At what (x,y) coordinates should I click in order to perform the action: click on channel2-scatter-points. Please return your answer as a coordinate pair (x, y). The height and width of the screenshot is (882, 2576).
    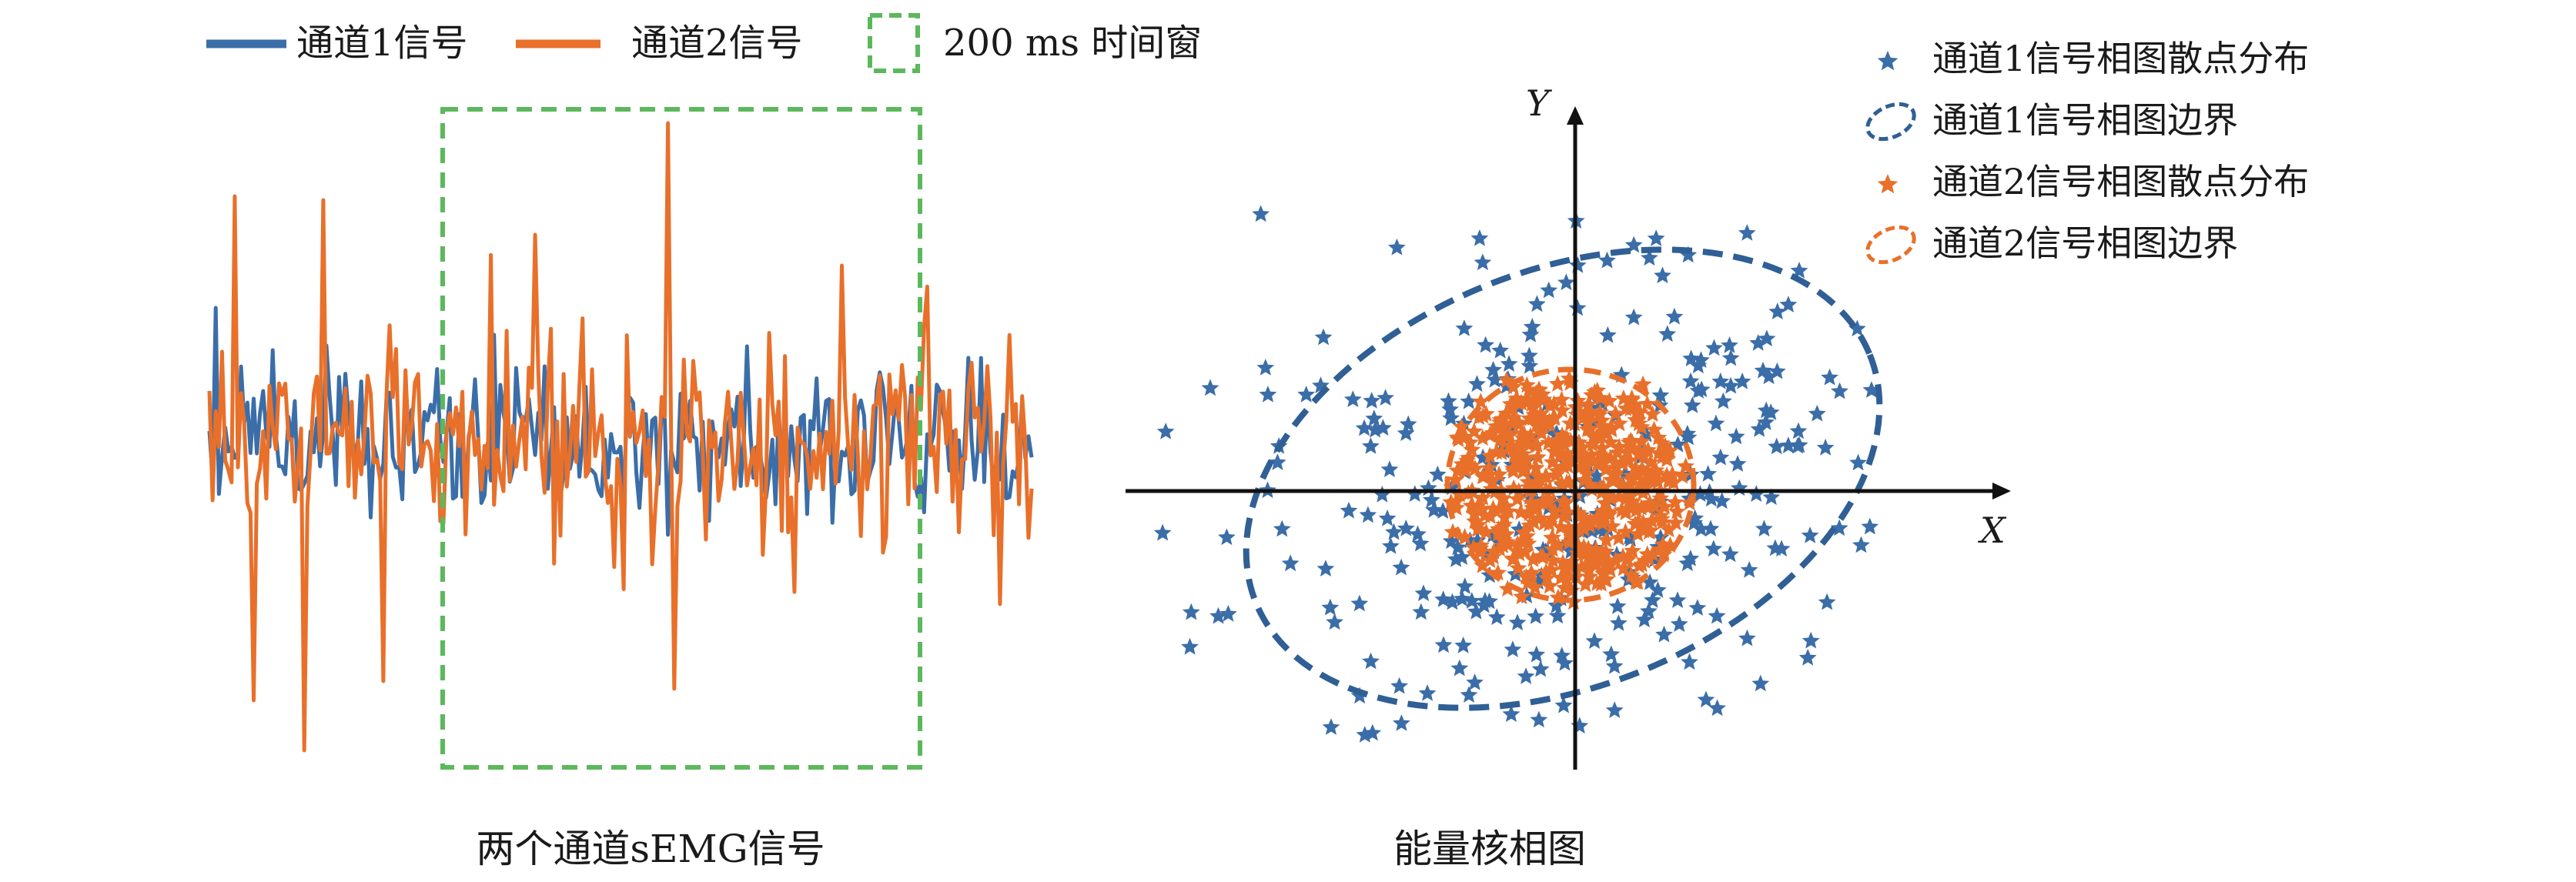
    Looking at the image, I should click on (1570, 490).